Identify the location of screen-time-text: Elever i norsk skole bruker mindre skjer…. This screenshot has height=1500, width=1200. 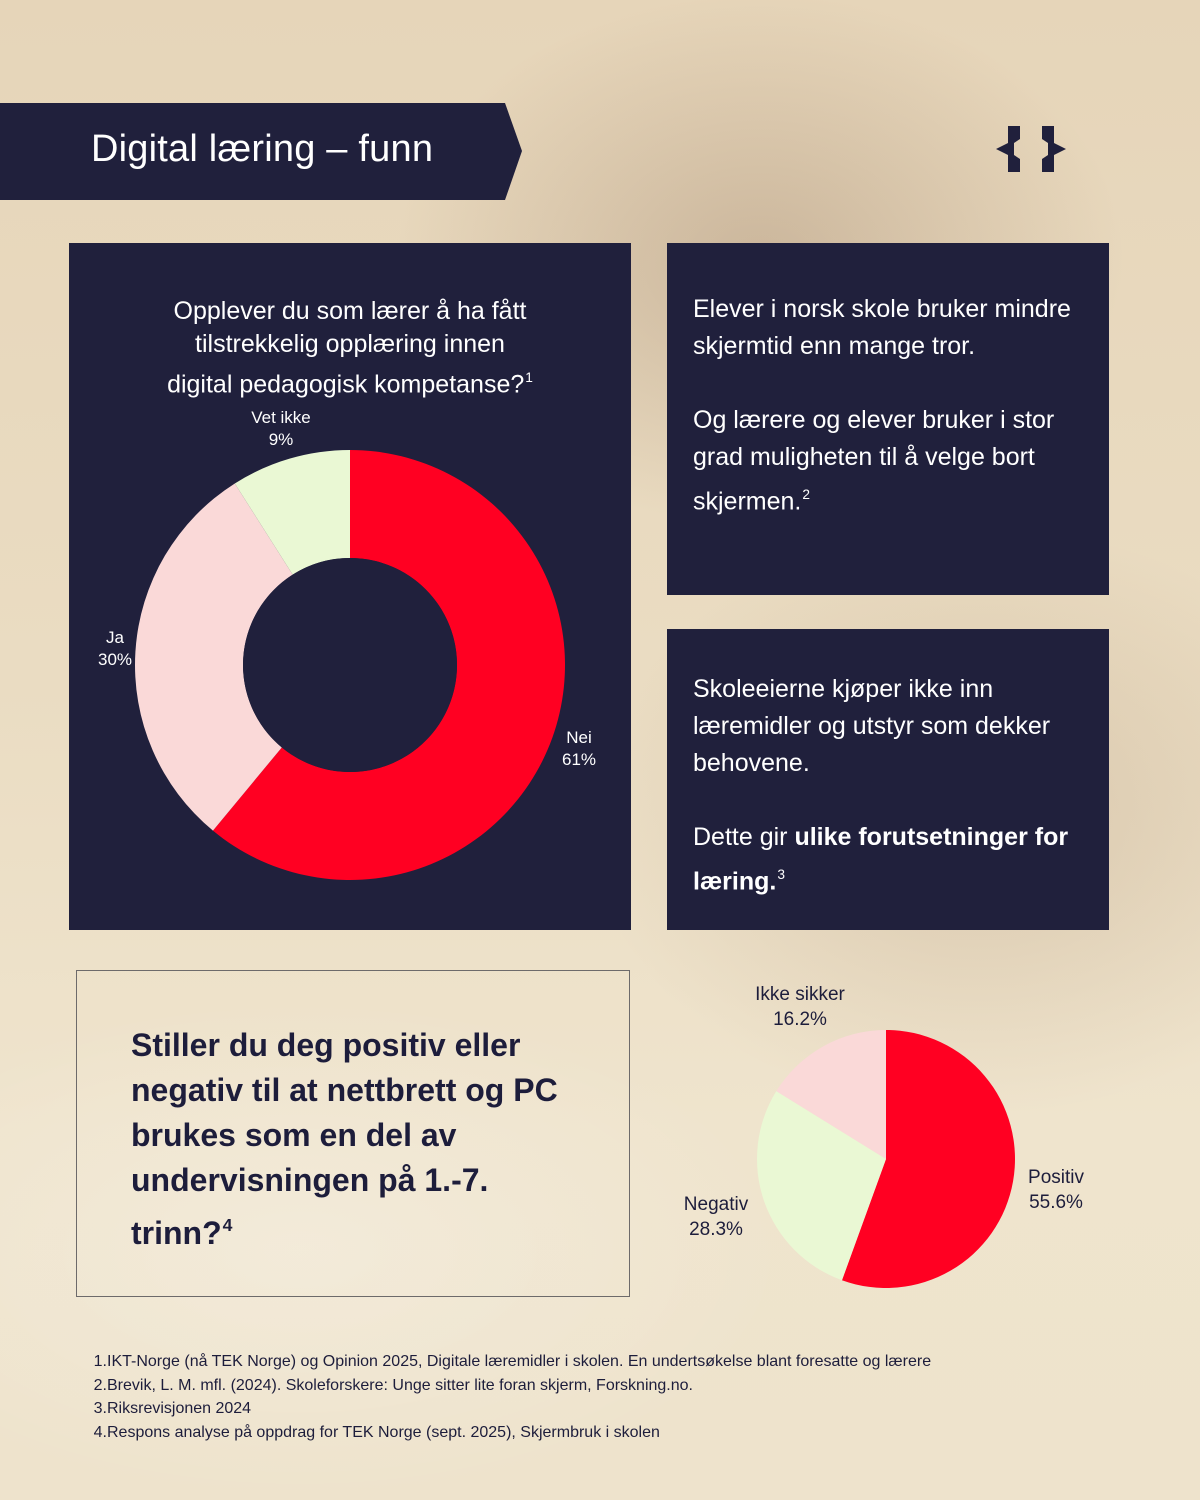
(890, 405).